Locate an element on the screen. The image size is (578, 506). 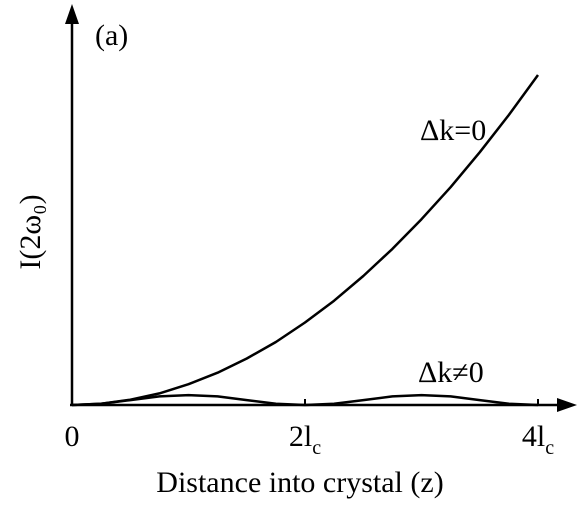
x-tick-label-main: 2l is located at coordinates (300, 436).